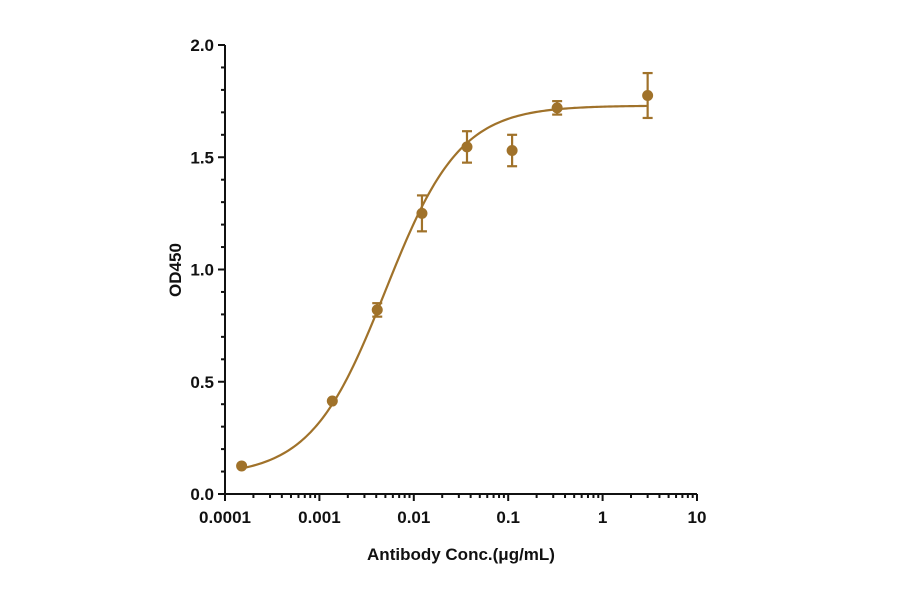  I want to click on y-tick-label: 1.0, so click(202, 270).